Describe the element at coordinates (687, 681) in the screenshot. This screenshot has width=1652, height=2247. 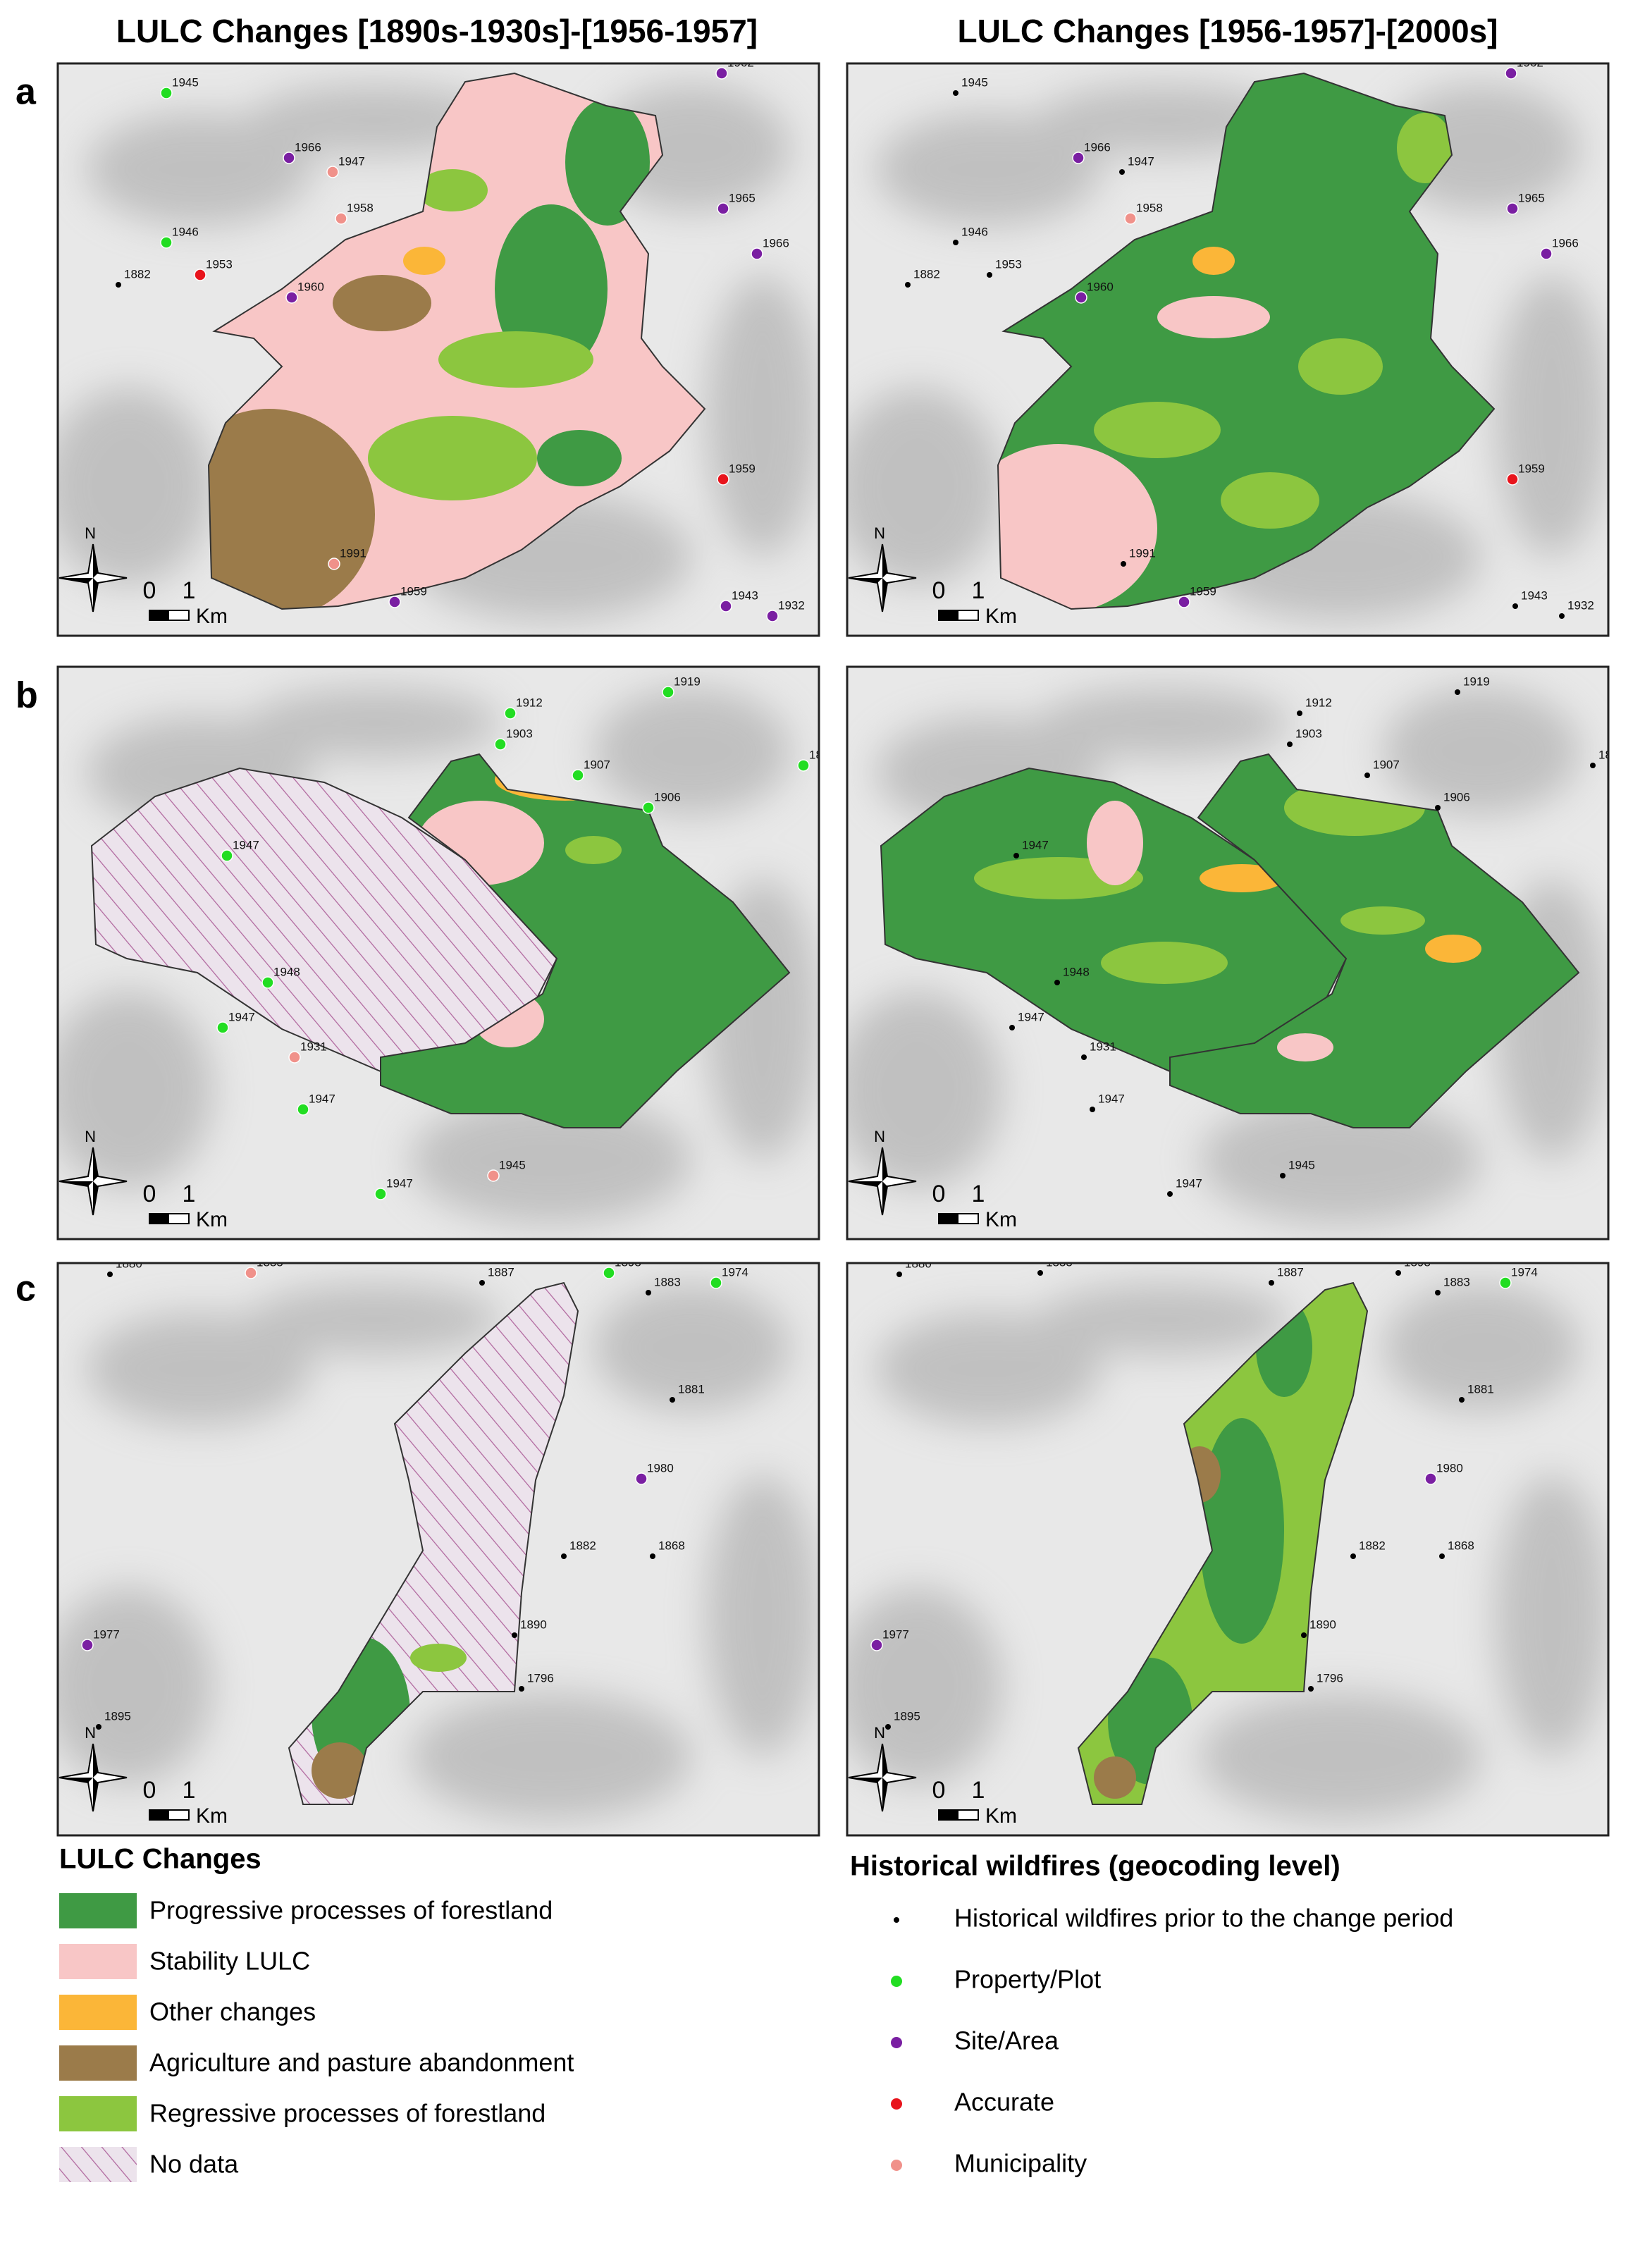
I see `wildfire-year: 1919` at that location.